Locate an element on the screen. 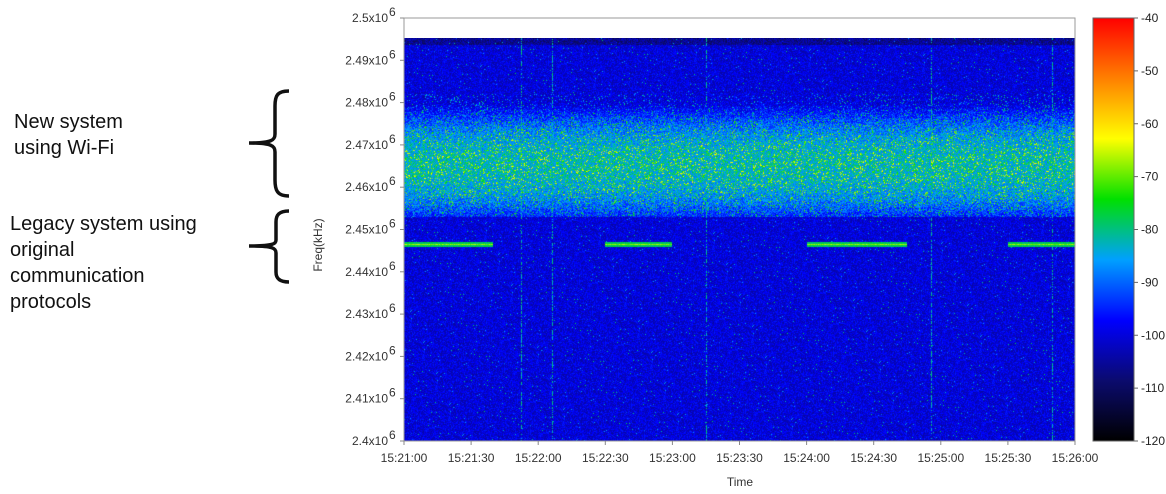 The image size is (1166, 494). x-axis-label: Time is located at coordinates (740, 482).